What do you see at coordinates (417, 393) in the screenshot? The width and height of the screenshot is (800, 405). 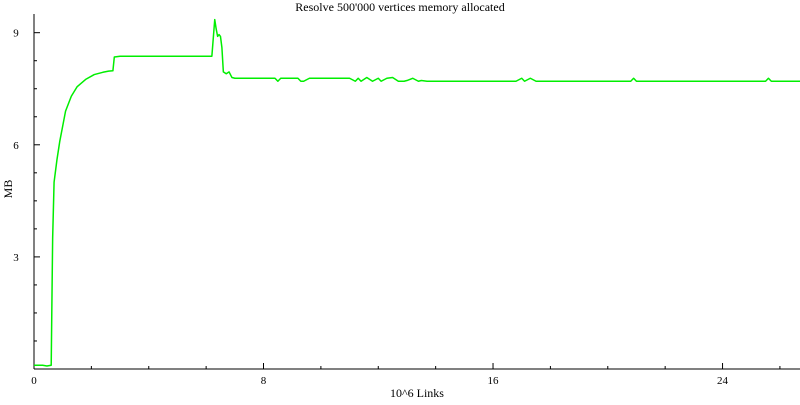 I see `x-axis-label: 10^6 Links` at bounding box center [417, 393].